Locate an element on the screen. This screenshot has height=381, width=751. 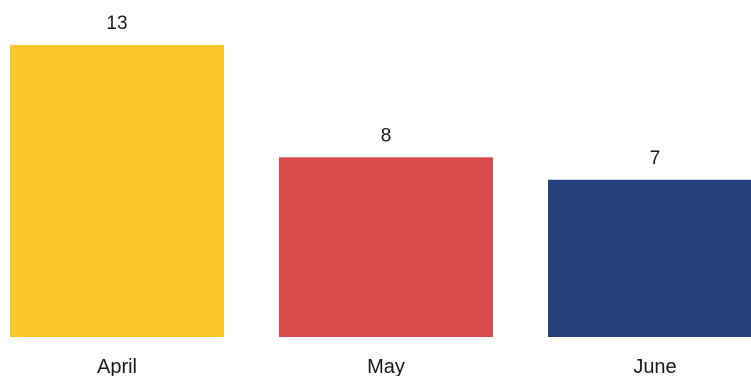
category-label-may: May is located at coordinates (386, 366).